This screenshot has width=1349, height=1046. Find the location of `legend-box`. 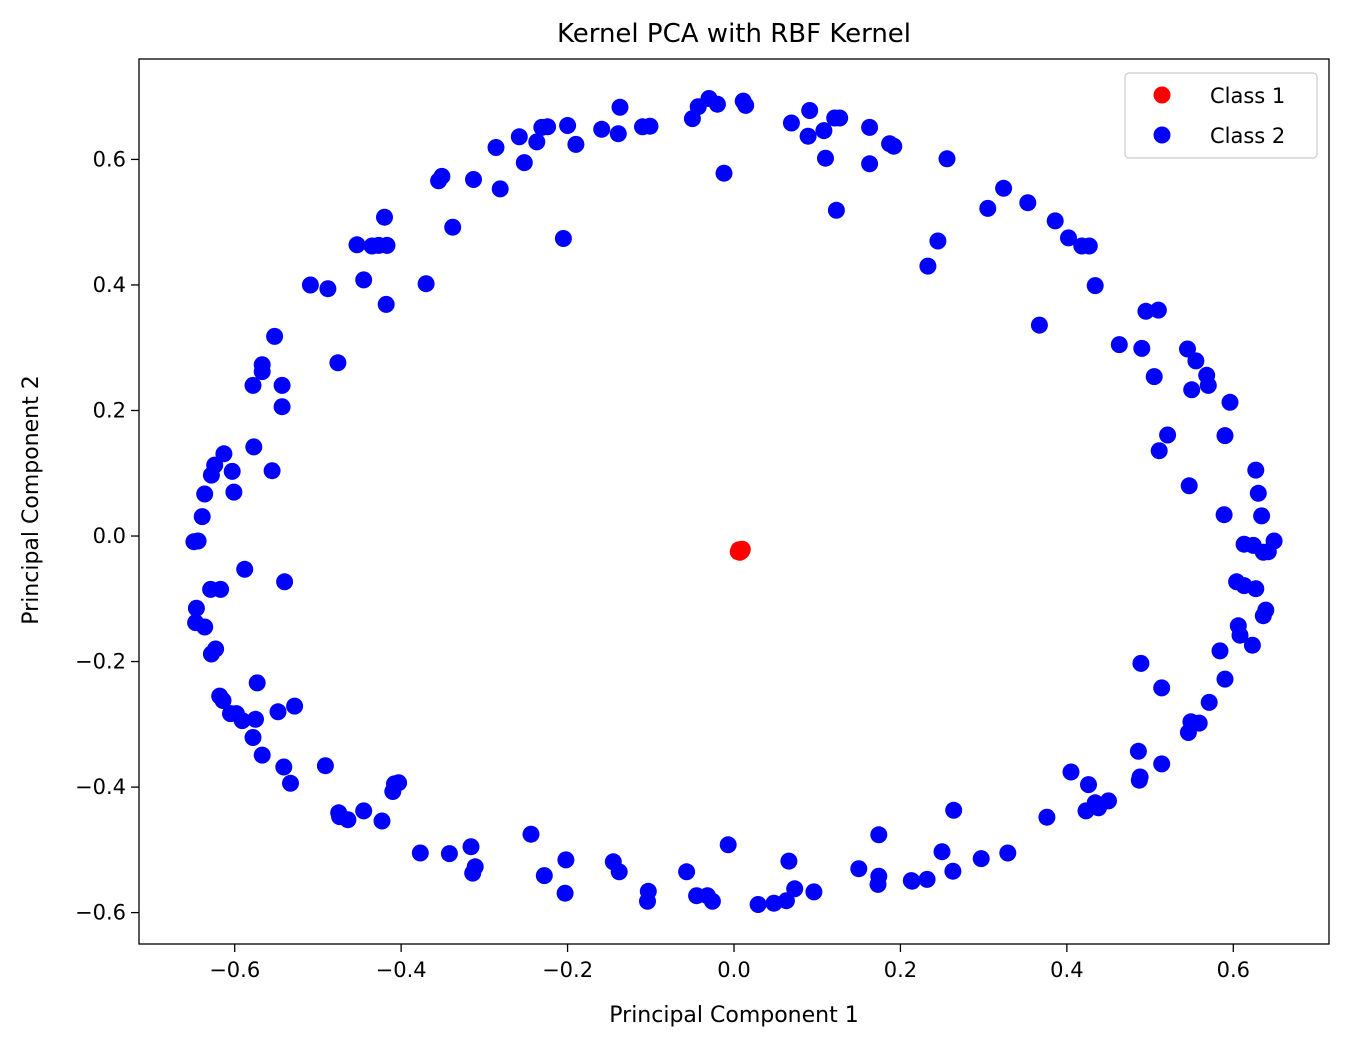

legend-box is located at coordinates (1221, 115).